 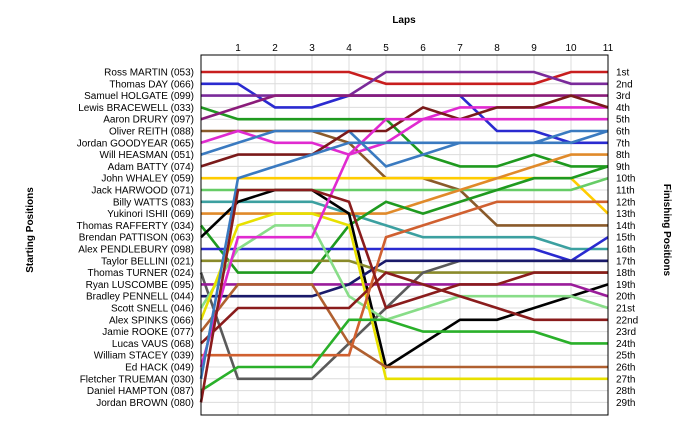 What do you see at coordinates (625, 250) in the screenshot?
I see `finishing-position-label: 16th` at bounding box center [625, 250].